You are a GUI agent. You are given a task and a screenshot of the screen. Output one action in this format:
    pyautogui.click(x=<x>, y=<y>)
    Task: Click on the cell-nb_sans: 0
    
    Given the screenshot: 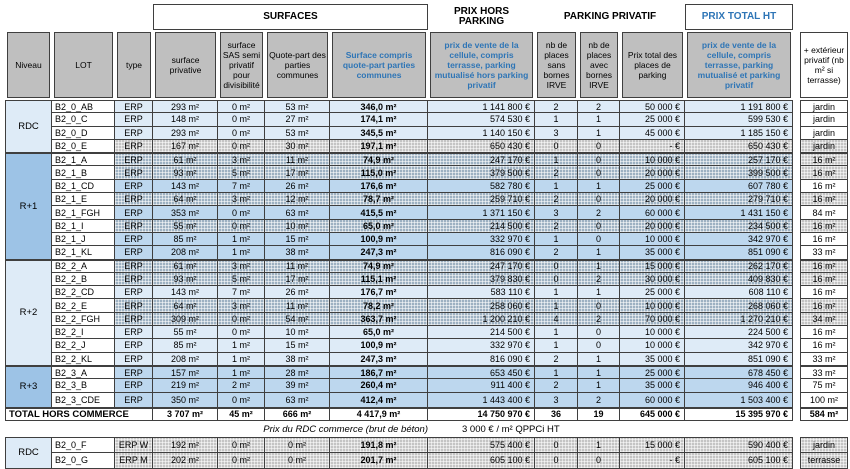 What is the action you would take?
    pyautogui.click(x=556, y=146)
    